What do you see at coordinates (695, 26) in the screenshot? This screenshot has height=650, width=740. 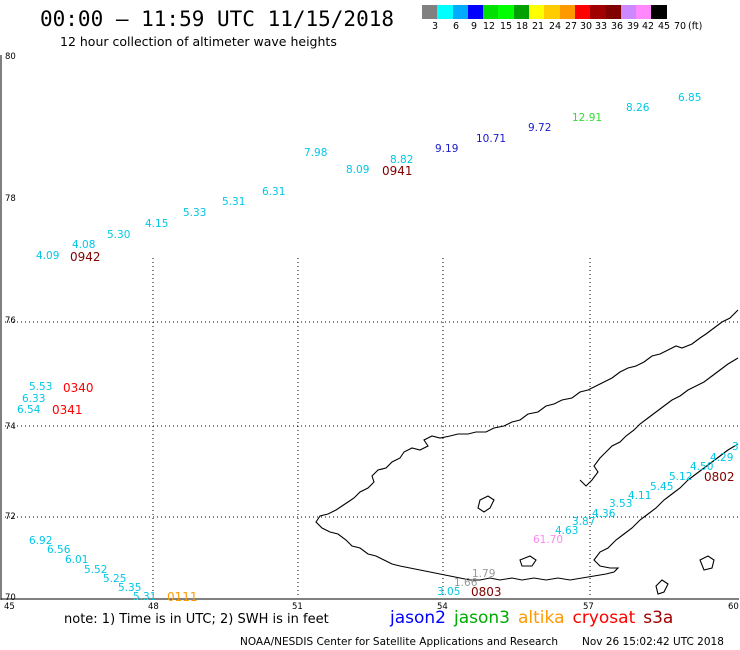 I see `legend-label: (ft)` at bounding box center [695, 26].